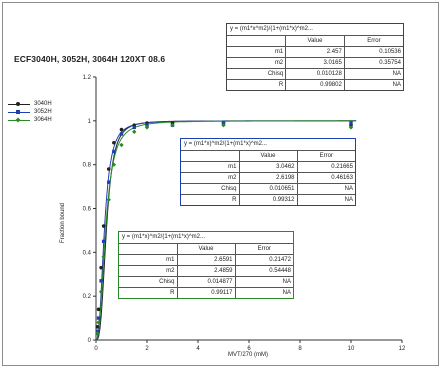  I want to click on y-tick-label: 0.4, so click(87, 253).